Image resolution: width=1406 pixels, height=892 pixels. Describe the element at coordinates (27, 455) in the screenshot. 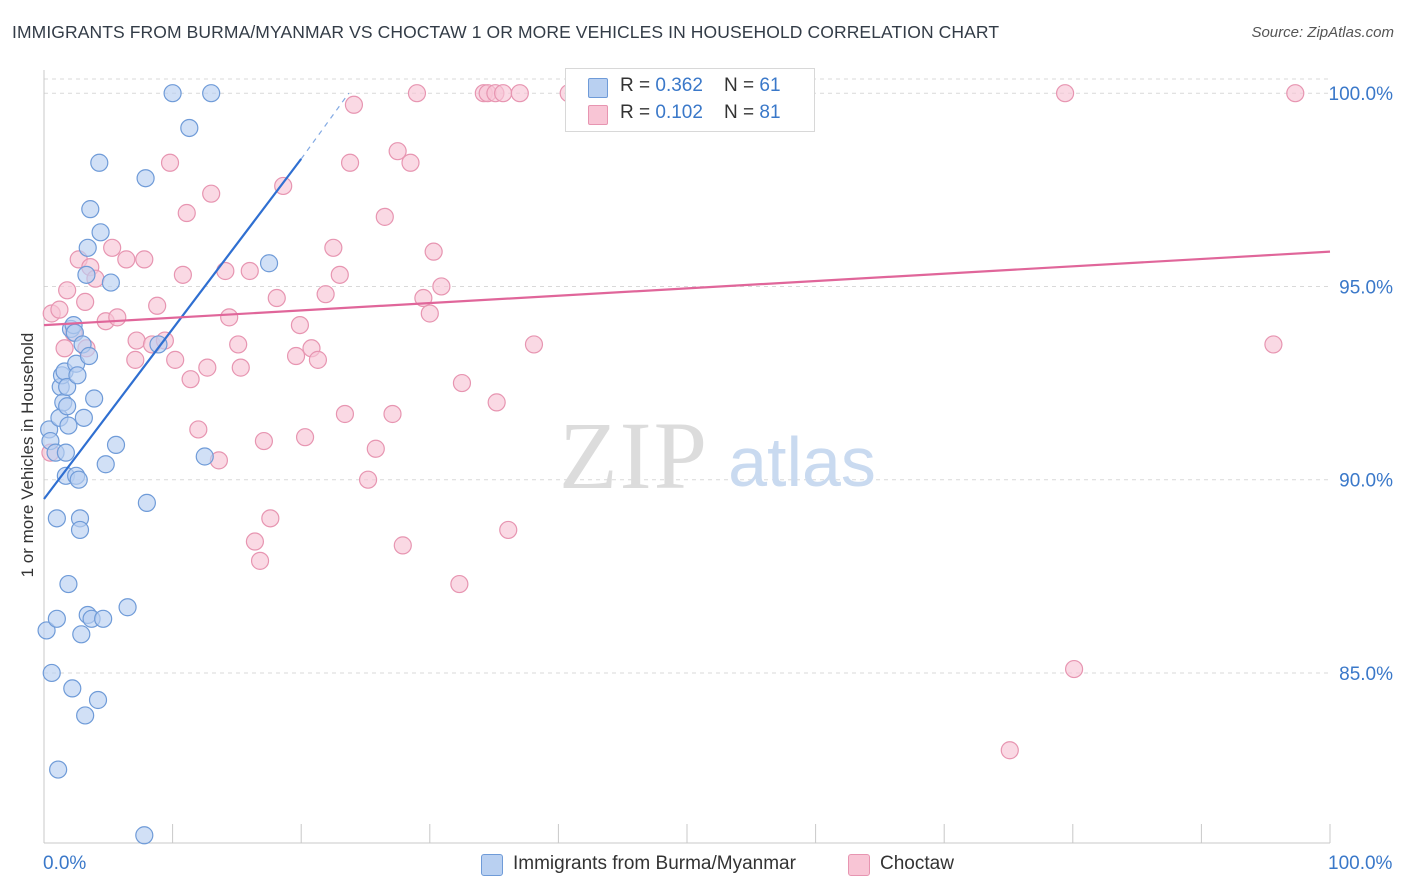

I see `y-axis-label: 1 or more Vehicles in Household` at that location.